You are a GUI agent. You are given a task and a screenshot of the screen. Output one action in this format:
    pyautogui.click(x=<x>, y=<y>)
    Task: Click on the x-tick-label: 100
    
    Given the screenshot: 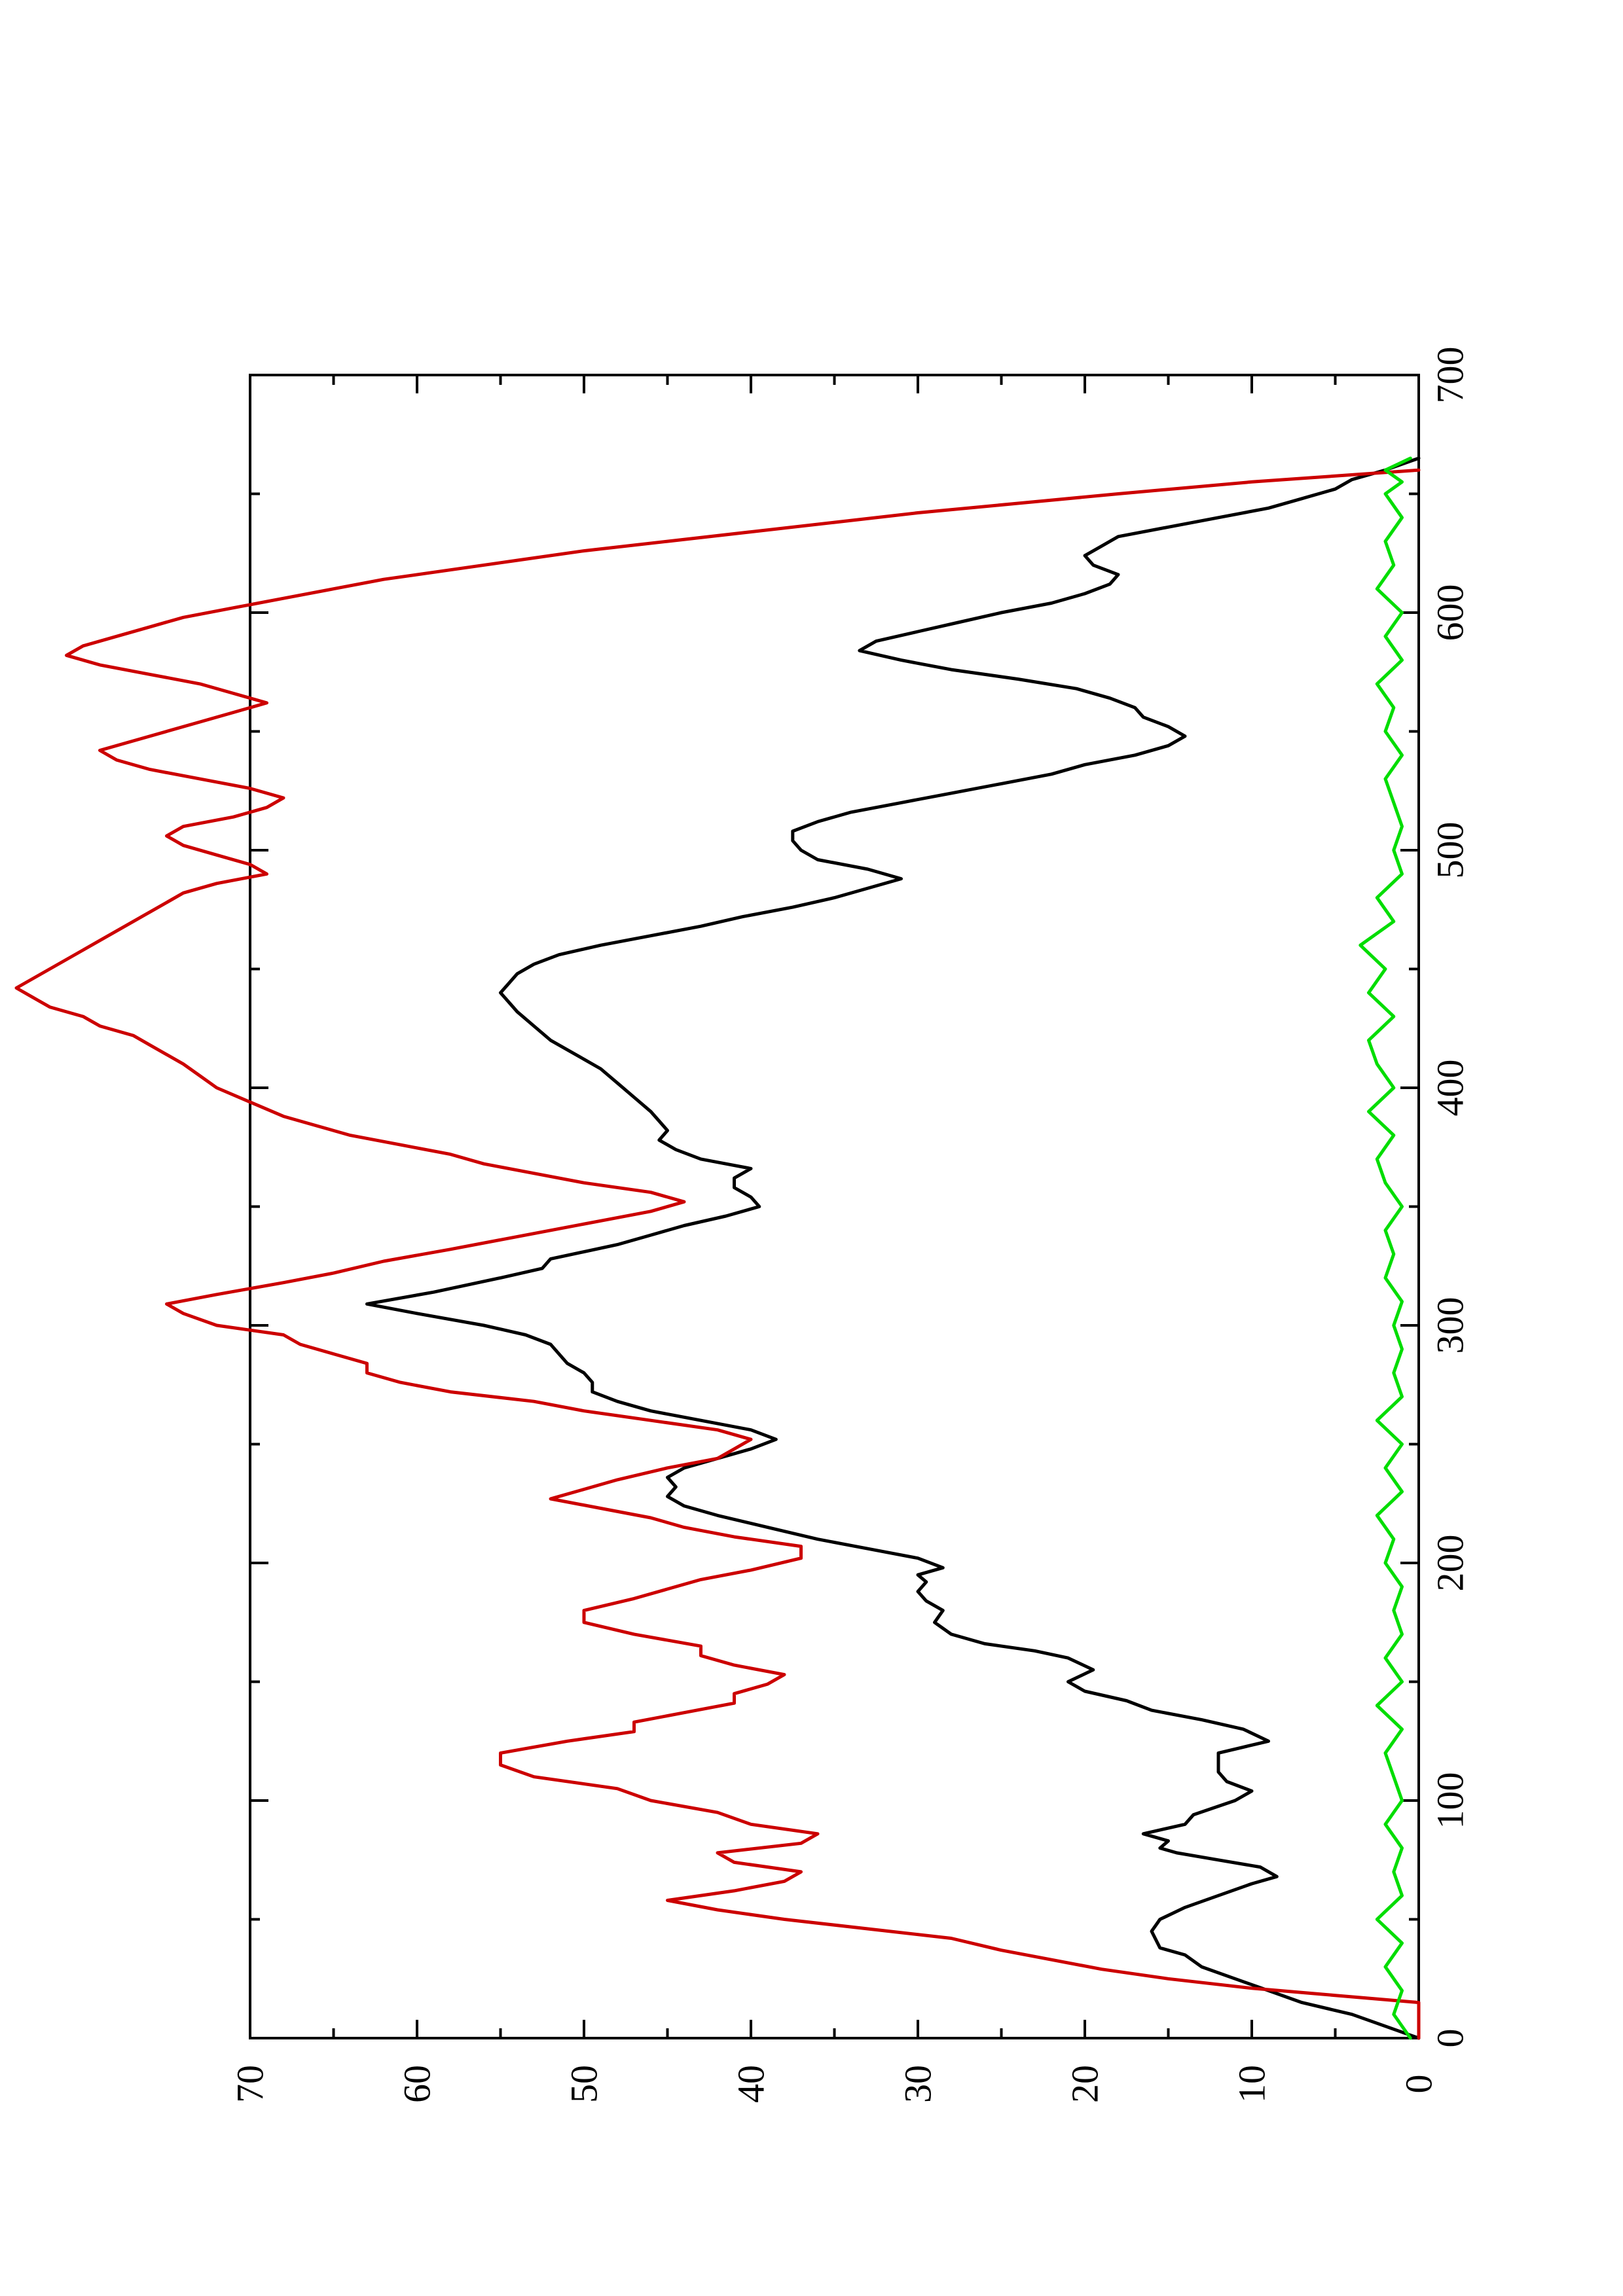 What is the action you would take?
    pyautogui.click(x=1450, y=1800)
    